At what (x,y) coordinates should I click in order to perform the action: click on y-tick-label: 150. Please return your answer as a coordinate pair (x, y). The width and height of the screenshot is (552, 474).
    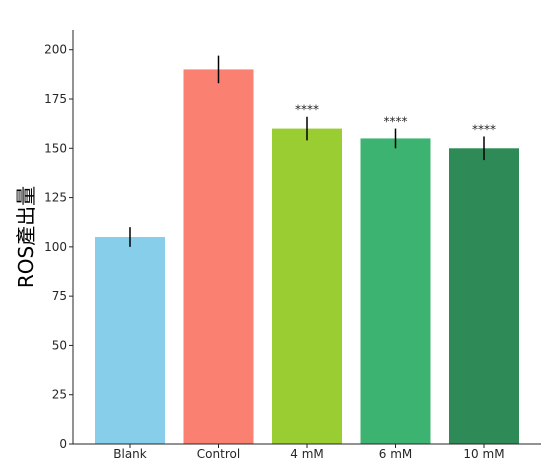
    Looking at the image, I should click on (55, 148).